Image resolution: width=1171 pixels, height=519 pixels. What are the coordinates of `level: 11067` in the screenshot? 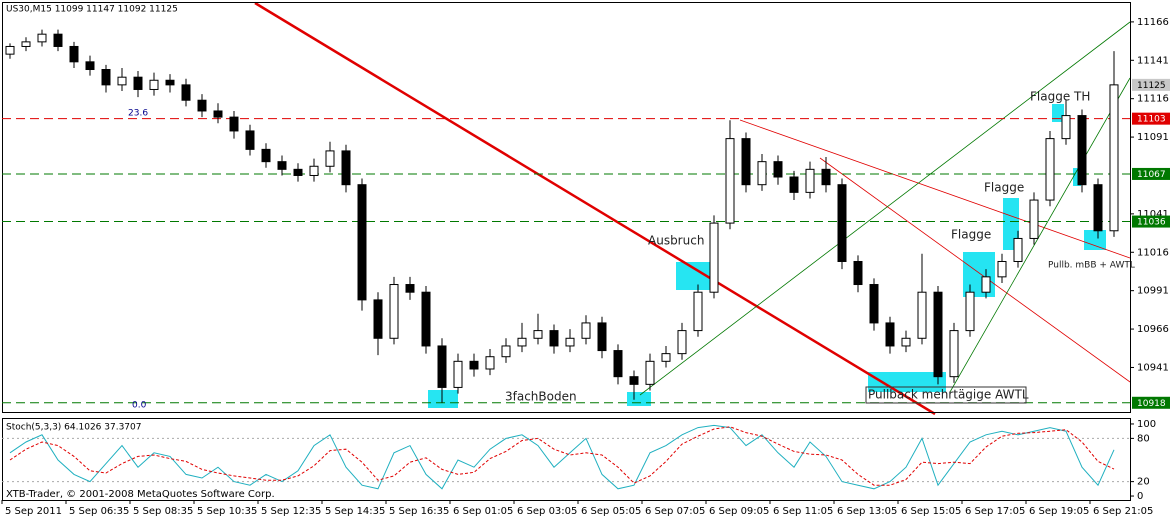 It's located at (586, 173).